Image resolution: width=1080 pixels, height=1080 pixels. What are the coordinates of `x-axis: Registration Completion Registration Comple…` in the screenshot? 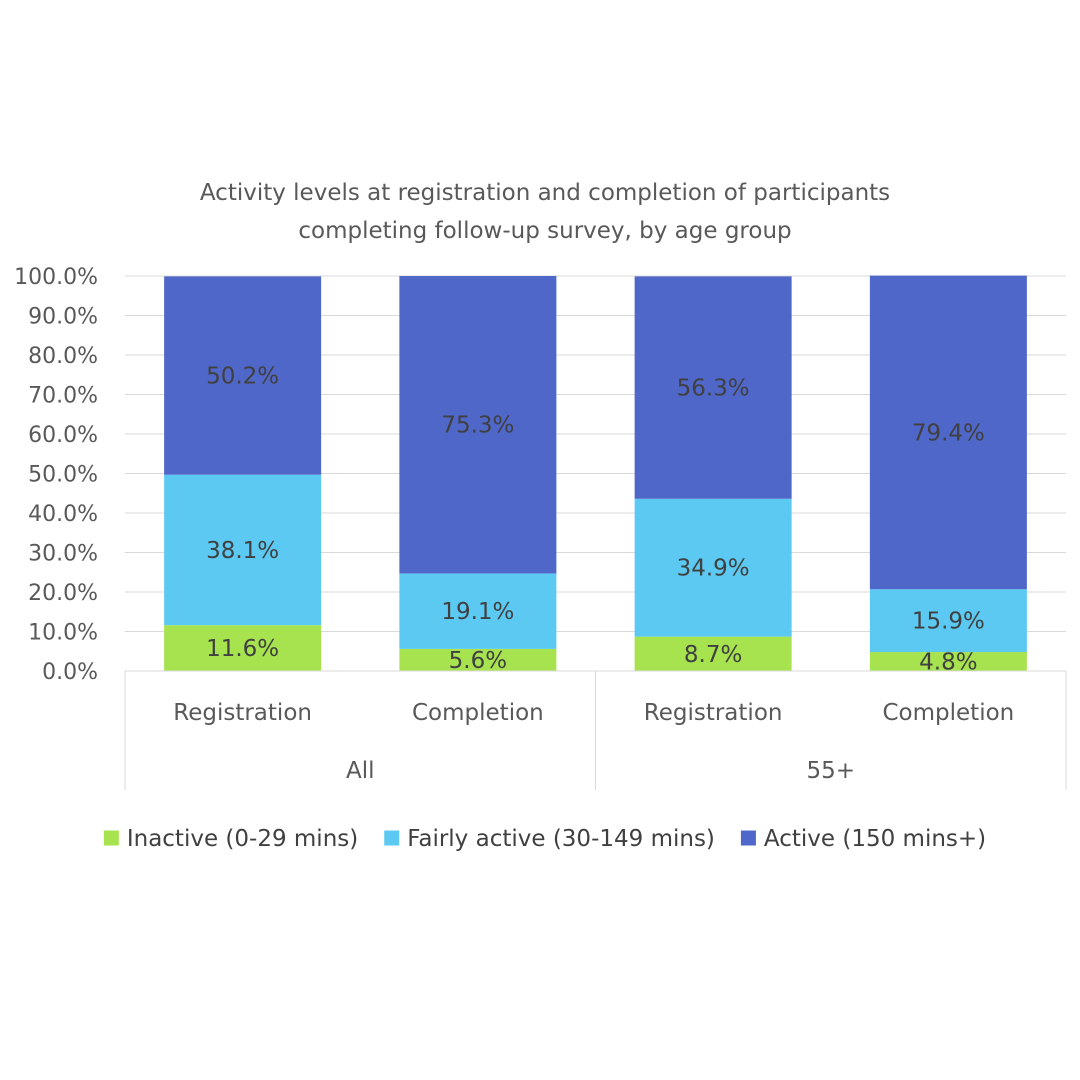 It's located at (595, 730).